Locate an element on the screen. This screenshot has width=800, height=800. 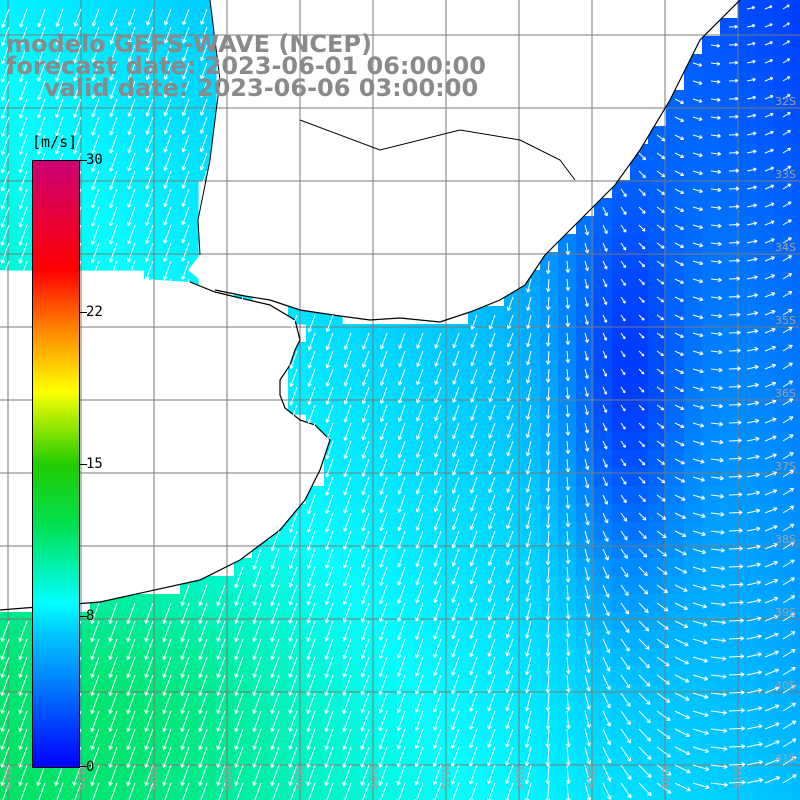
lat-label: 32S is located at coordinates (785, 101).